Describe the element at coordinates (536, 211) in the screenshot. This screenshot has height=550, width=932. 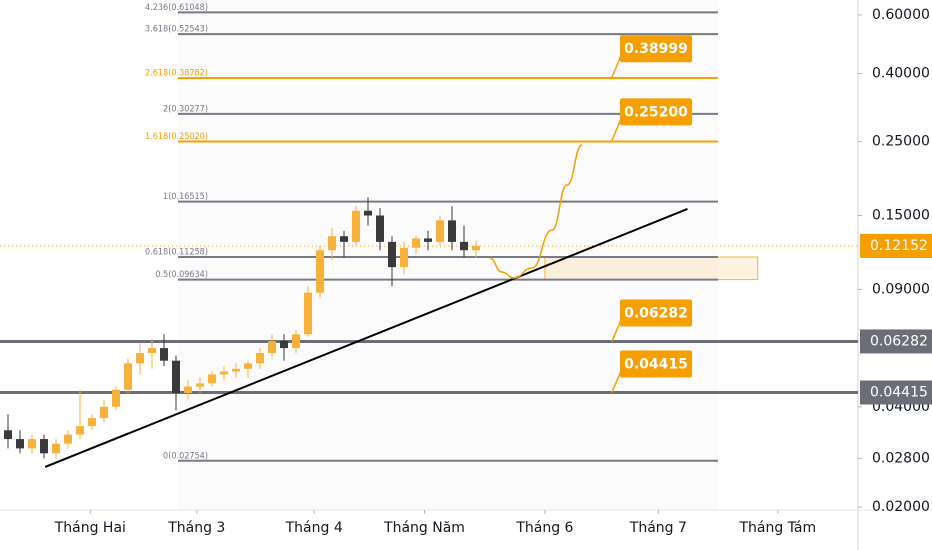
I see `projection-curve` at that location.